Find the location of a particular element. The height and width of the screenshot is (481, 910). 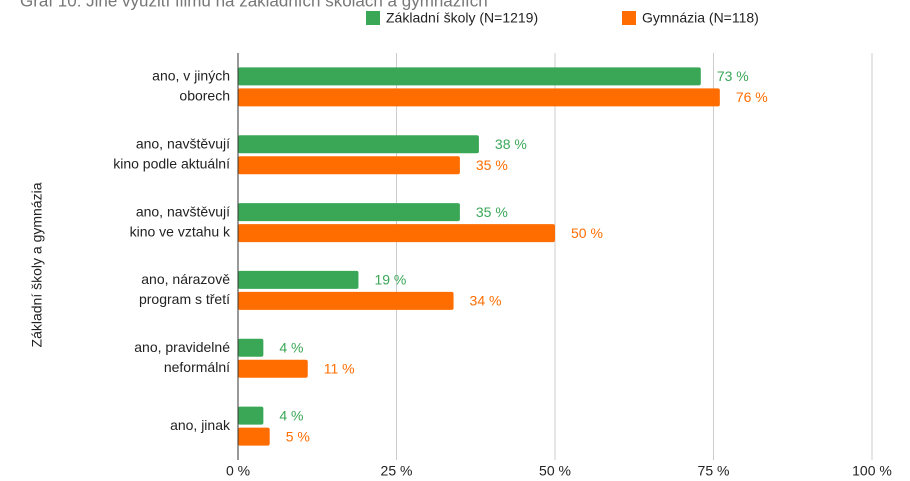

y-tick-label: kino podle aktuální is located at coordinates (171, 163).